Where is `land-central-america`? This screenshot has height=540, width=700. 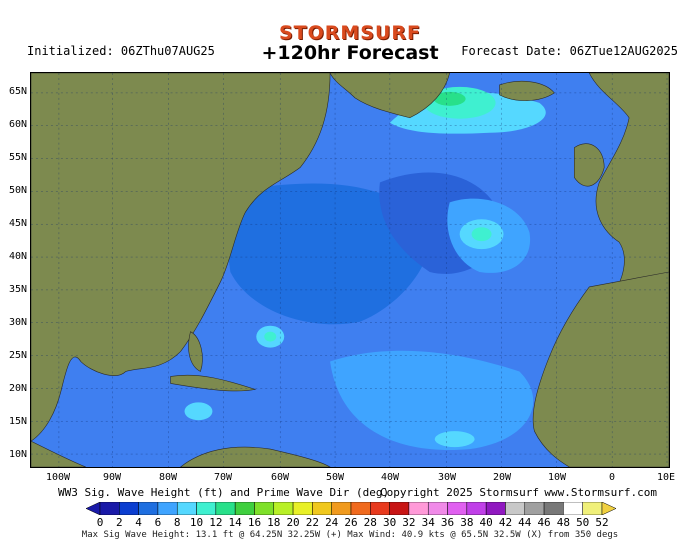
land-central-america is located at coordinates (58, 453).